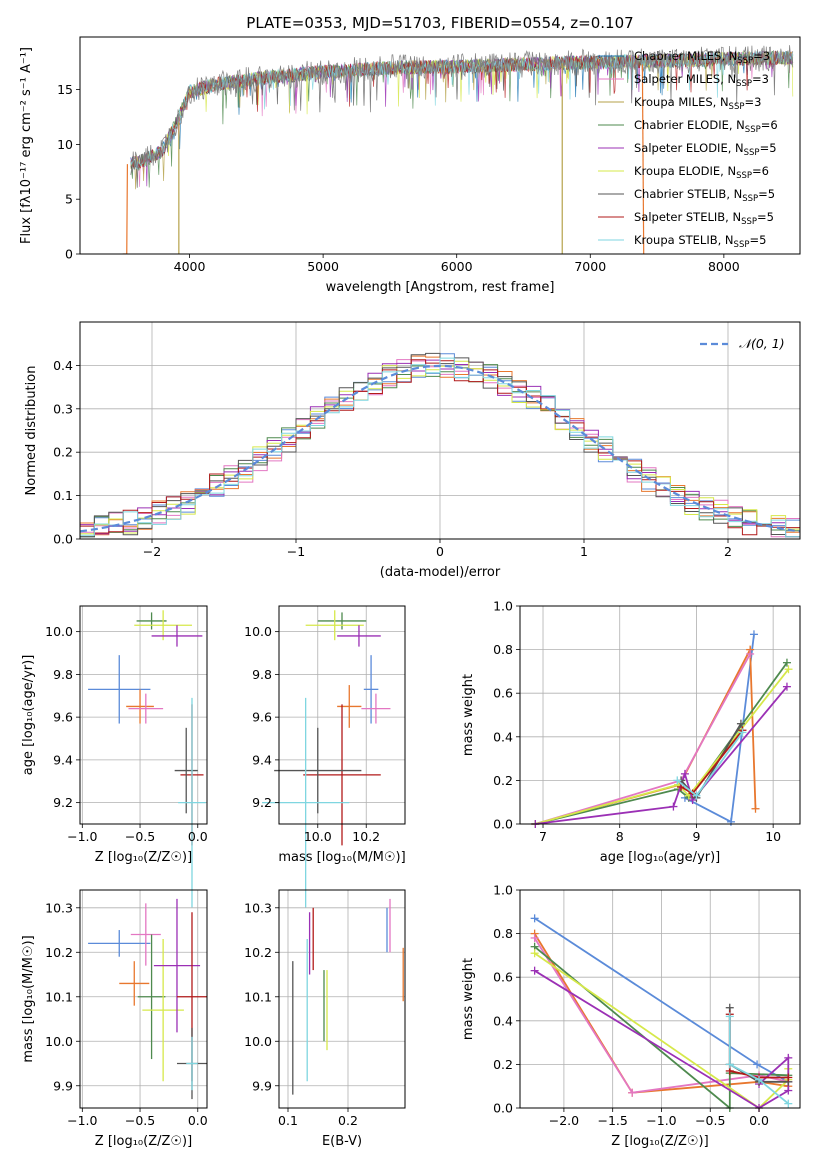 The image size is (819, 1170). Describe the element at coordinates (700, 241) in the screenshot. I see `legend-label: Kroupa STELIB, NSSP=5` at that location.